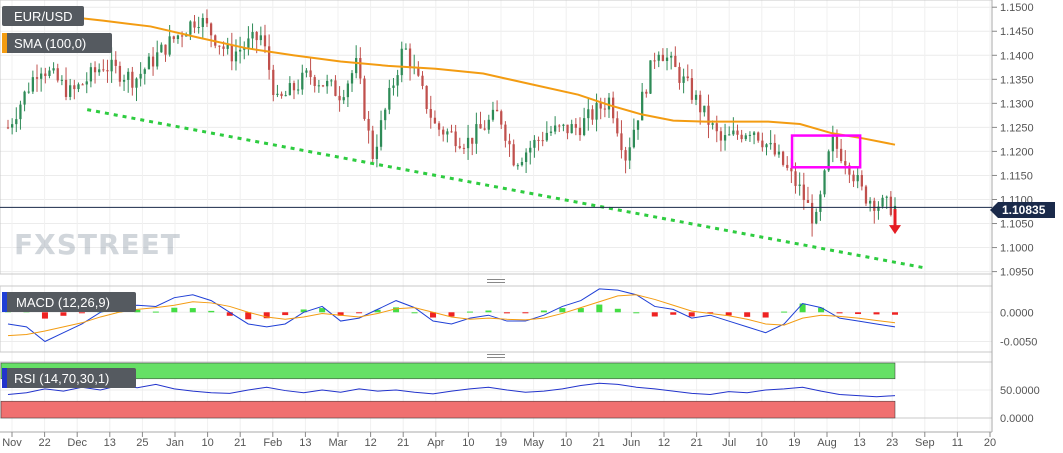 The width and height of the screenshot is (1063, 453). Describe the element at coordinates (69, 378) in the screenshot. I see `rsi-label: RSI (14,70,30,1)` at that location.